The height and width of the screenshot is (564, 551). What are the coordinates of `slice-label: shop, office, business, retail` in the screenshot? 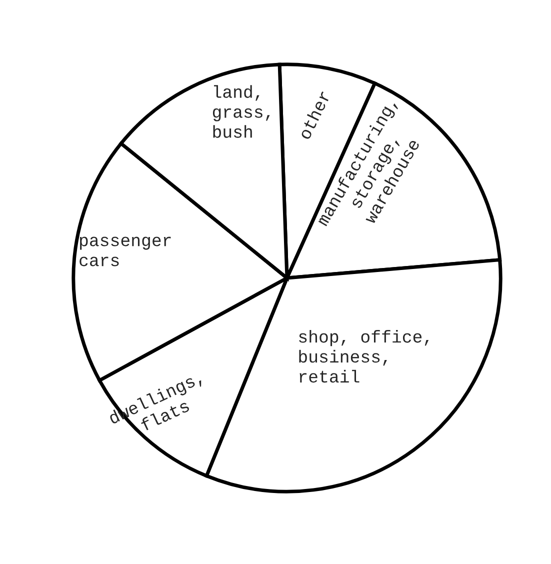 It's located at (364, 356).